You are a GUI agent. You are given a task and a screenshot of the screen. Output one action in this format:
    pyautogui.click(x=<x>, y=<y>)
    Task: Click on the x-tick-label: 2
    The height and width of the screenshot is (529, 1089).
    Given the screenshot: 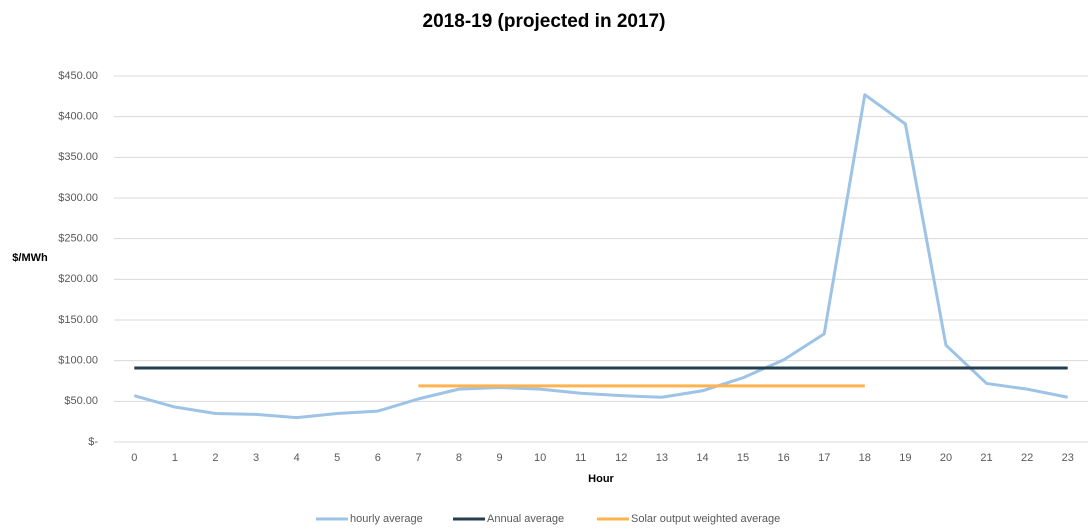 What is the action you would take?
    pyautogui.click(x=215, y=458)
    